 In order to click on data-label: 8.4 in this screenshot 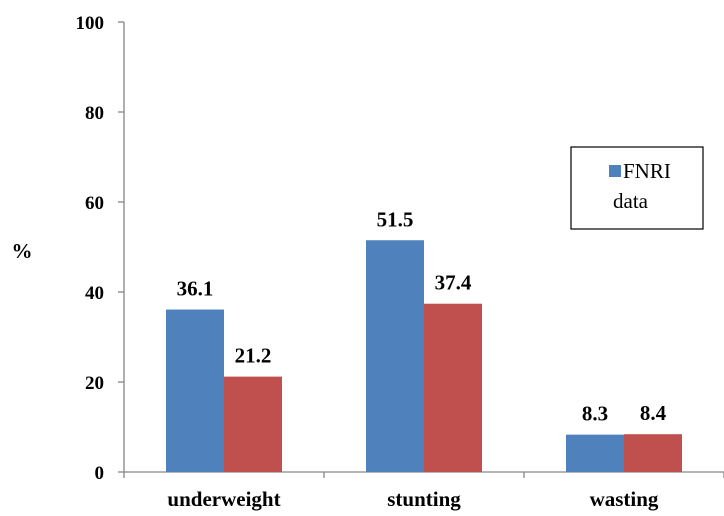, I will do `click(653, 413)`.